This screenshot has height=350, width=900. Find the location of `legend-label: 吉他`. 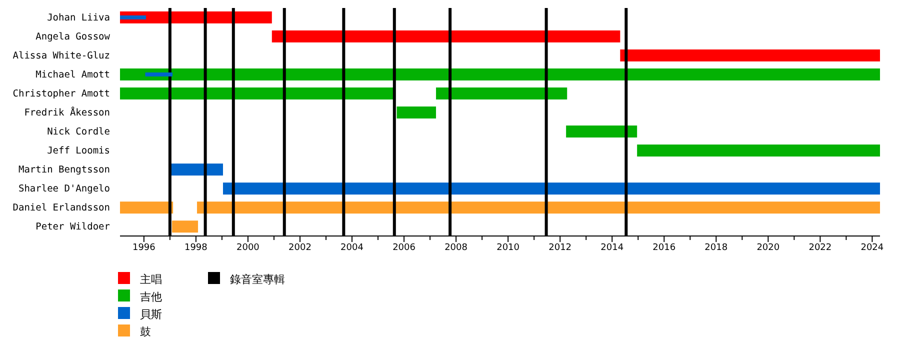

legend-label: 吉他 is located at coordinates (151, 297).